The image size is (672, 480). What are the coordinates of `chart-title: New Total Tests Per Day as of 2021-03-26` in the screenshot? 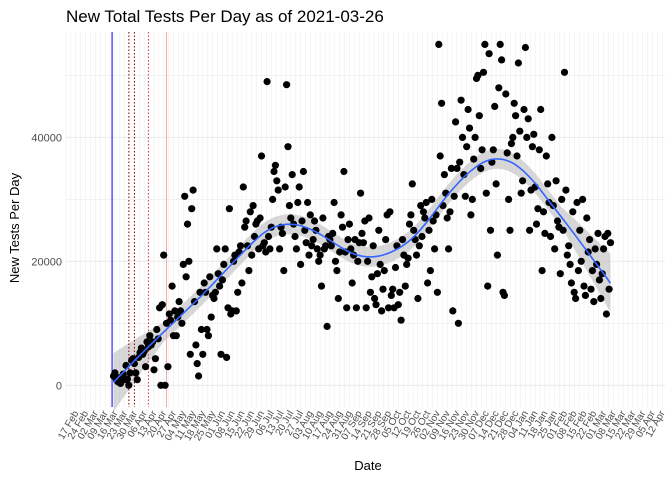 It's located at (225, 16).